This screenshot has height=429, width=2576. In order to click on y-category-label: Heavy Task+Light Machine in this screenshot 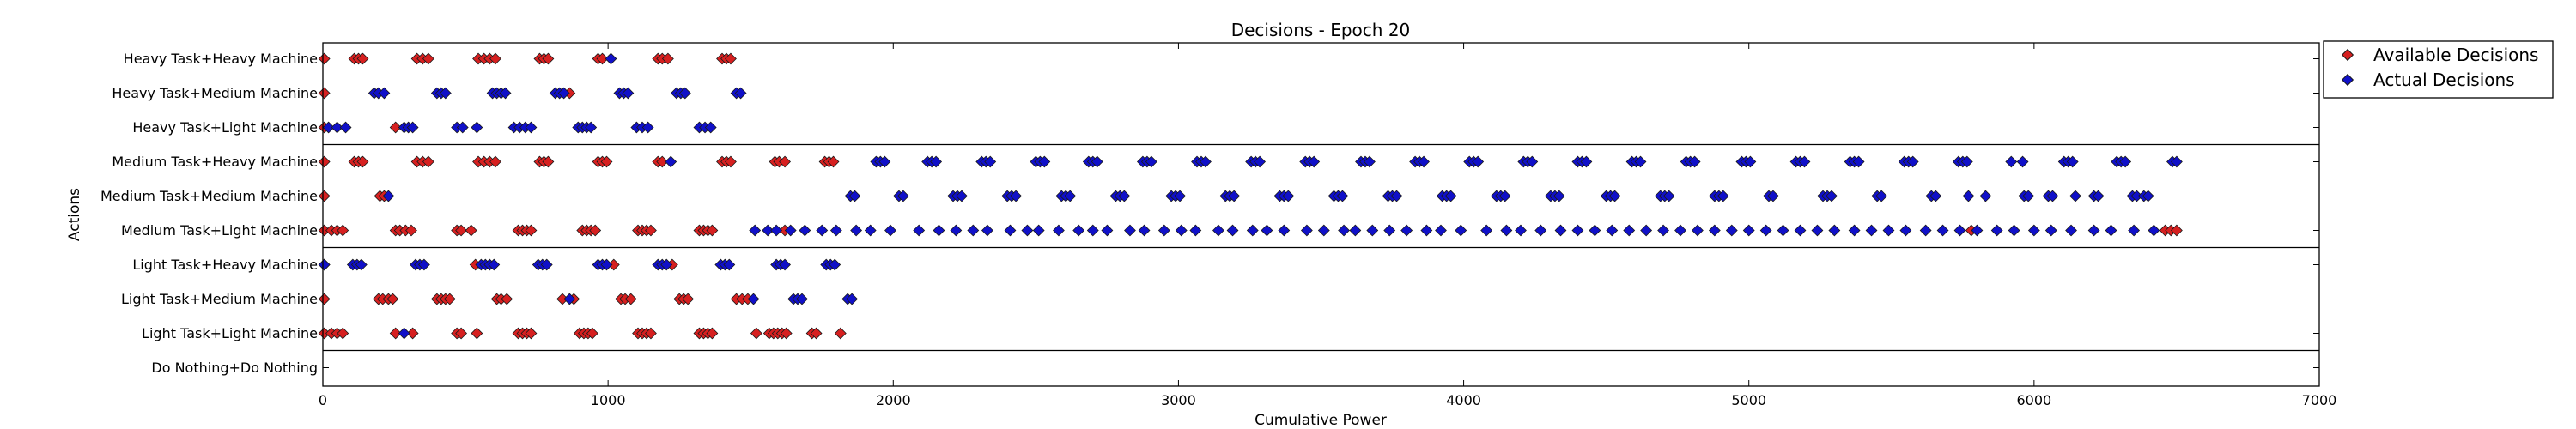, I will do `click(225, 128)`.